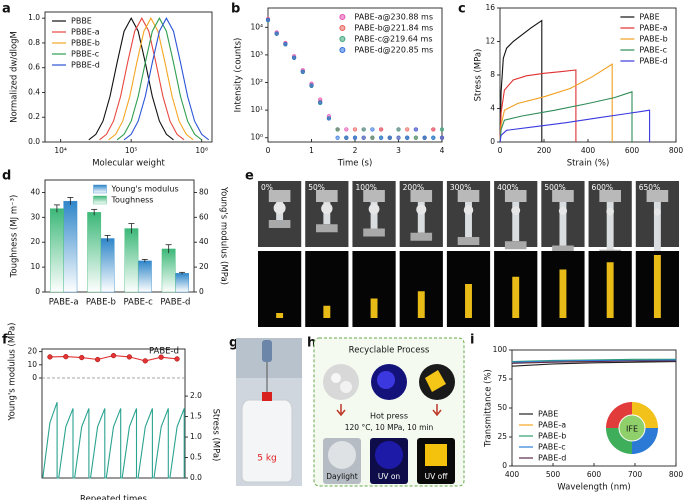 The image size is (685, 500). I want to click on sample-photo, so click(341, 382).